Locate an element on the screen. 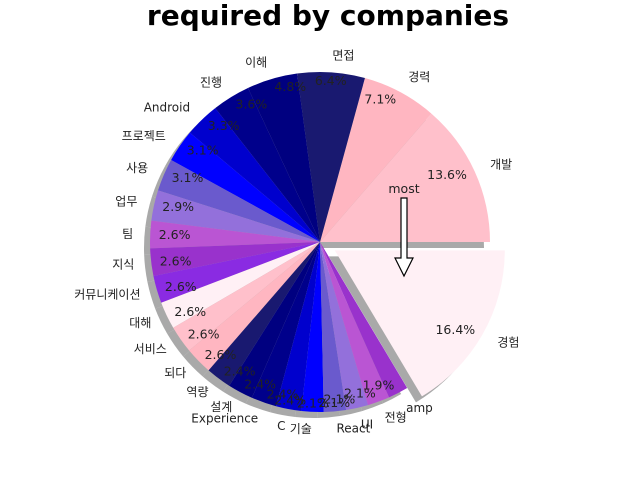  slice-label: 개발 is located at coordinates (501, 164).